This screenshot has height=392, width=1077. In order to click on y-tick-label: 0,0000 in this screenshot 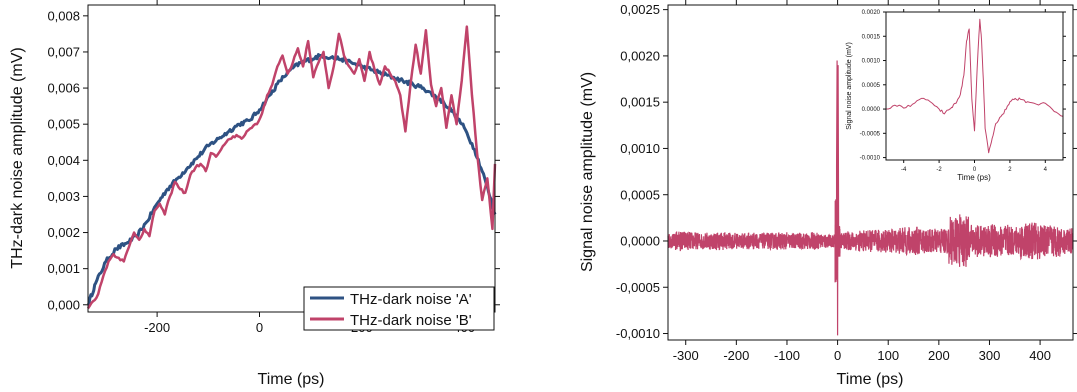, I will do `click(640, 241)`.